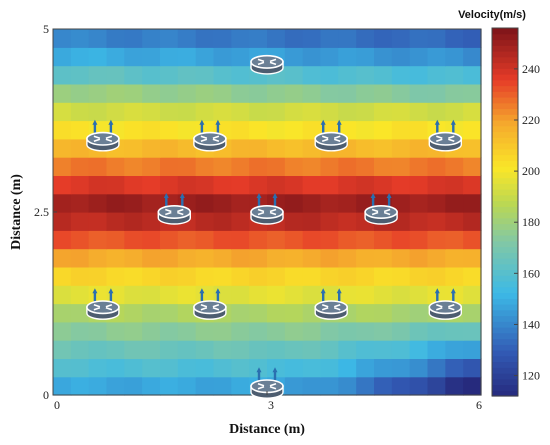 The image size is (550, 445). What do you see at coordinates (531, 222) in the screenshot?
I see `colorbar-tick-label: 180` at bounding box center [531, 222].